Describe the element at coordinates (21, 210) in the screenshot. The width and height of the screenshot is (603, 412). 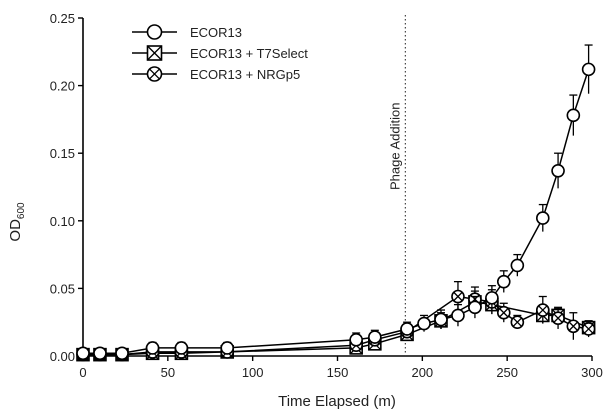
I see `y-axis-label-subscript: 600` at that location.